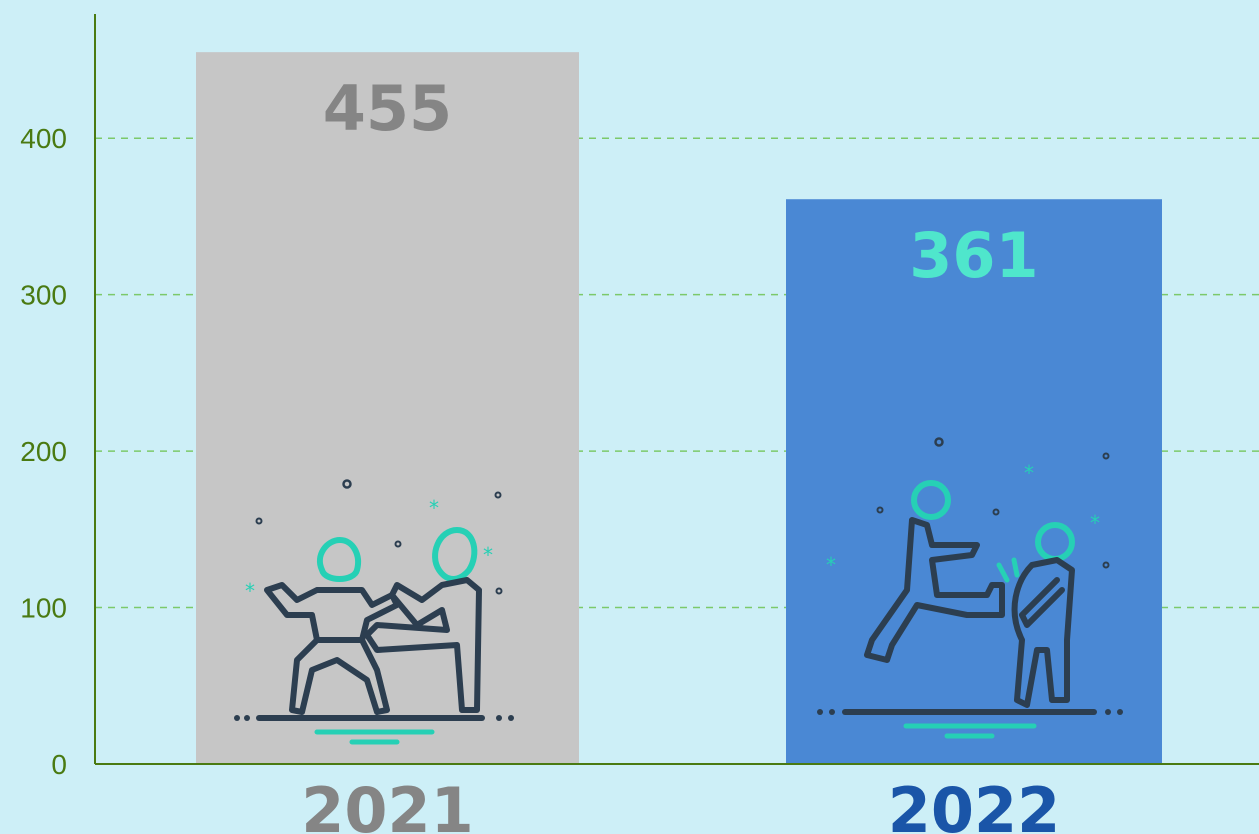  What do you see at coordinates (43, 295) in the screenshot?
I see `y-tick-label-300: 300` at bounding box center [43, 295].